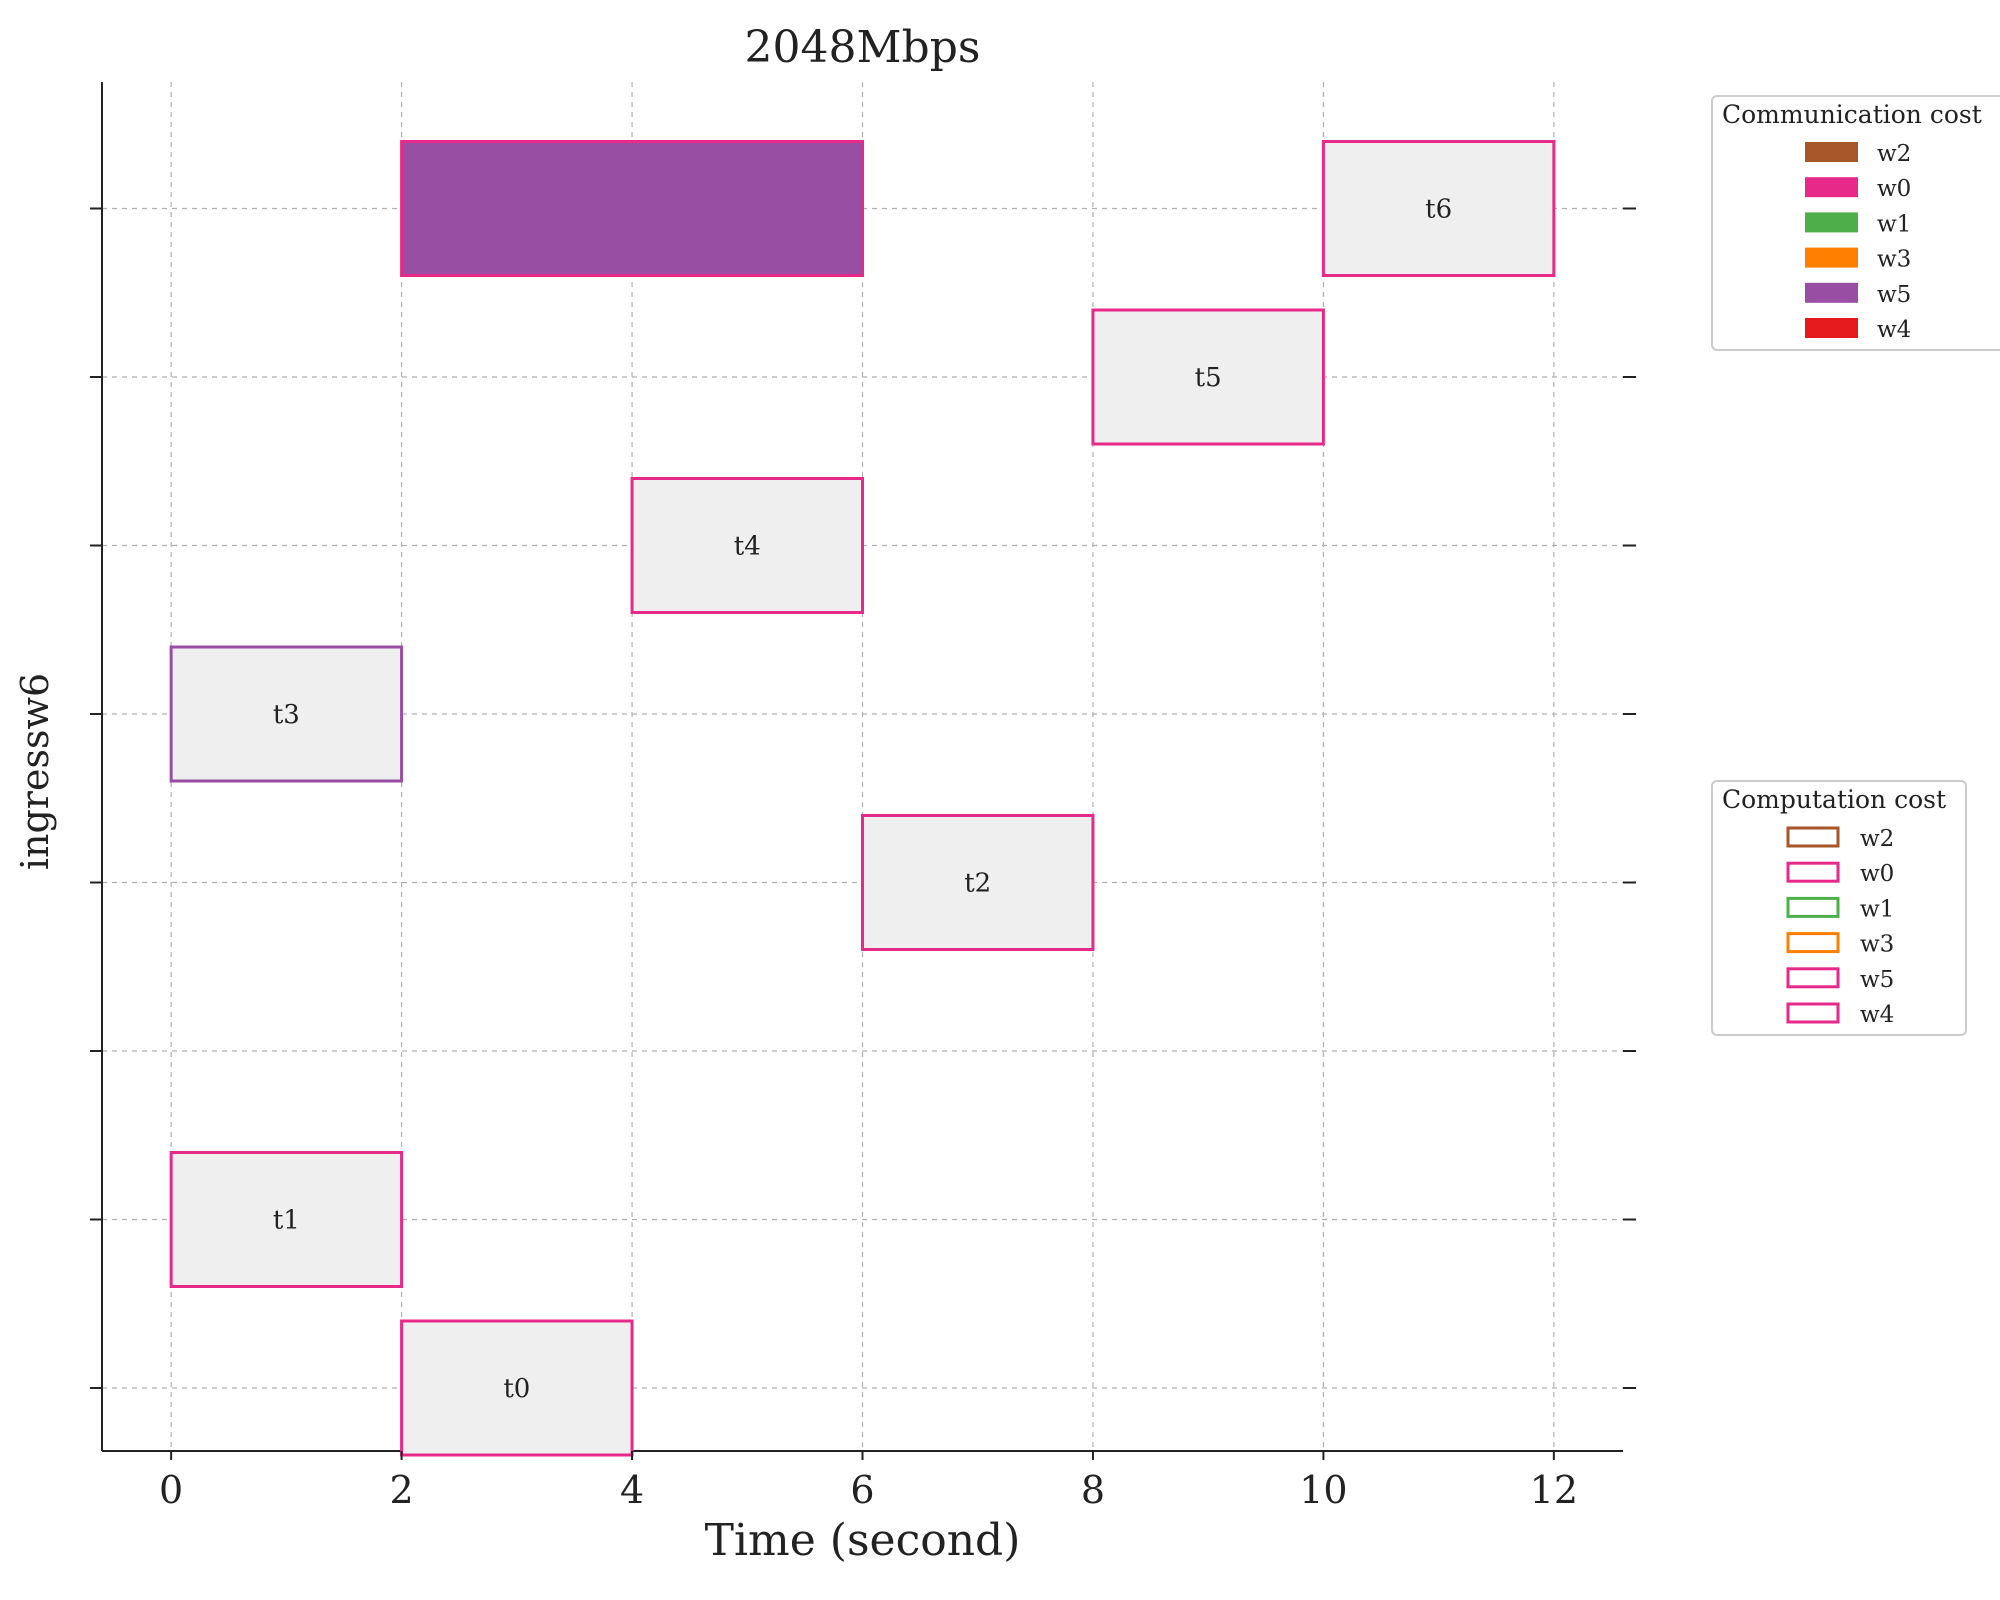  I want to click on x-axis-label: Time (second), so click(863, 1540).